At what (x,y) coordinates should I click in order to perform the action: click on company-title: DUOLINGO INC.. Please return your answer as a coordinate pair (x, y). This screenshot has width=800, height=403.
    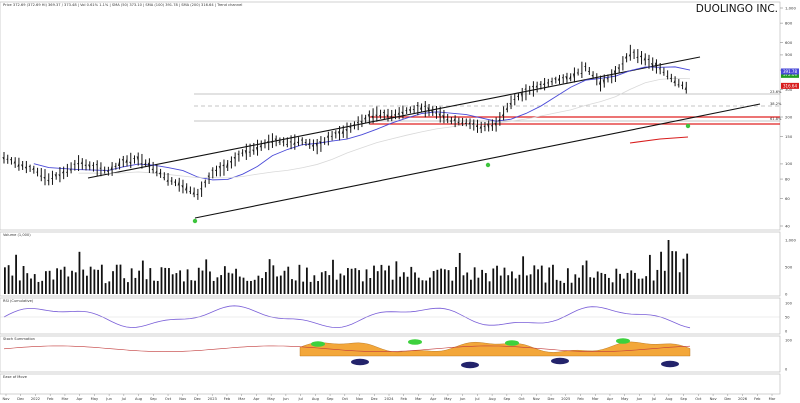
    Looking at the image, I should click on (737, 9).